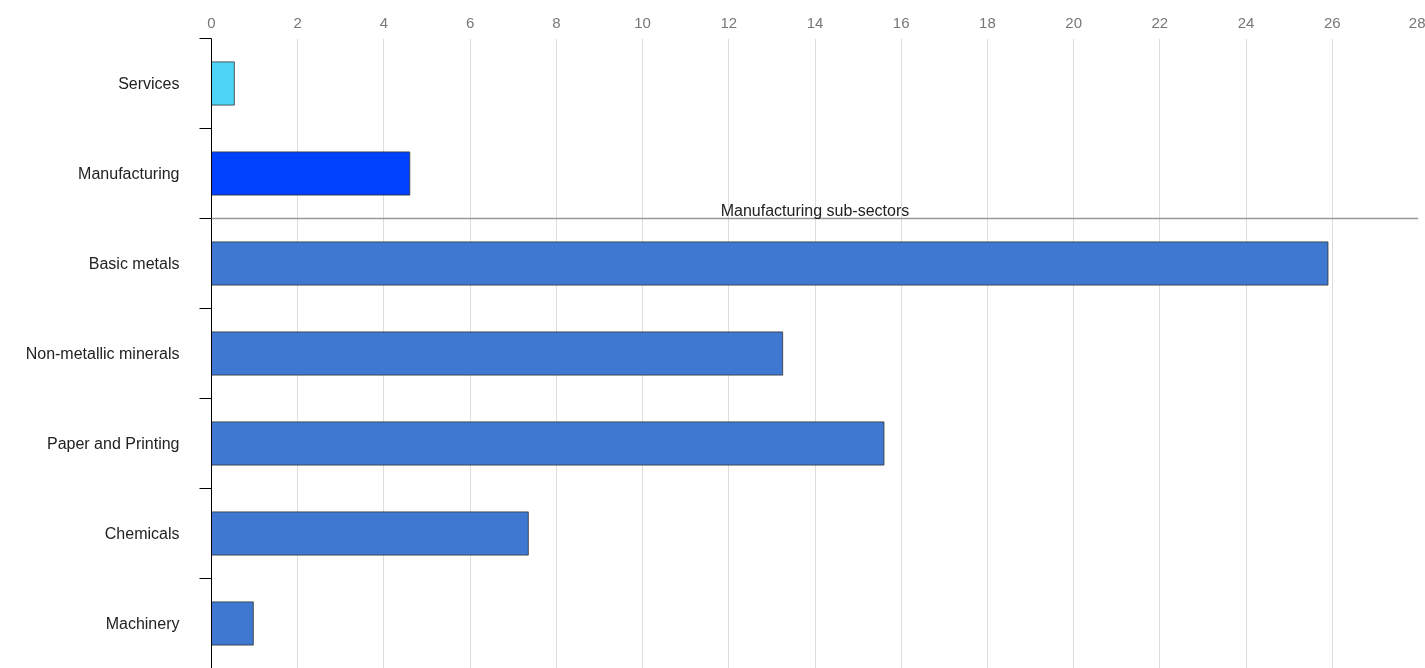 The height and width of the screenshot is (668, 1425). What do you see at coordinates (1160, 22) in the screenshot?
I see `x-tick-label: 22` at bounding box center [1160, 22].